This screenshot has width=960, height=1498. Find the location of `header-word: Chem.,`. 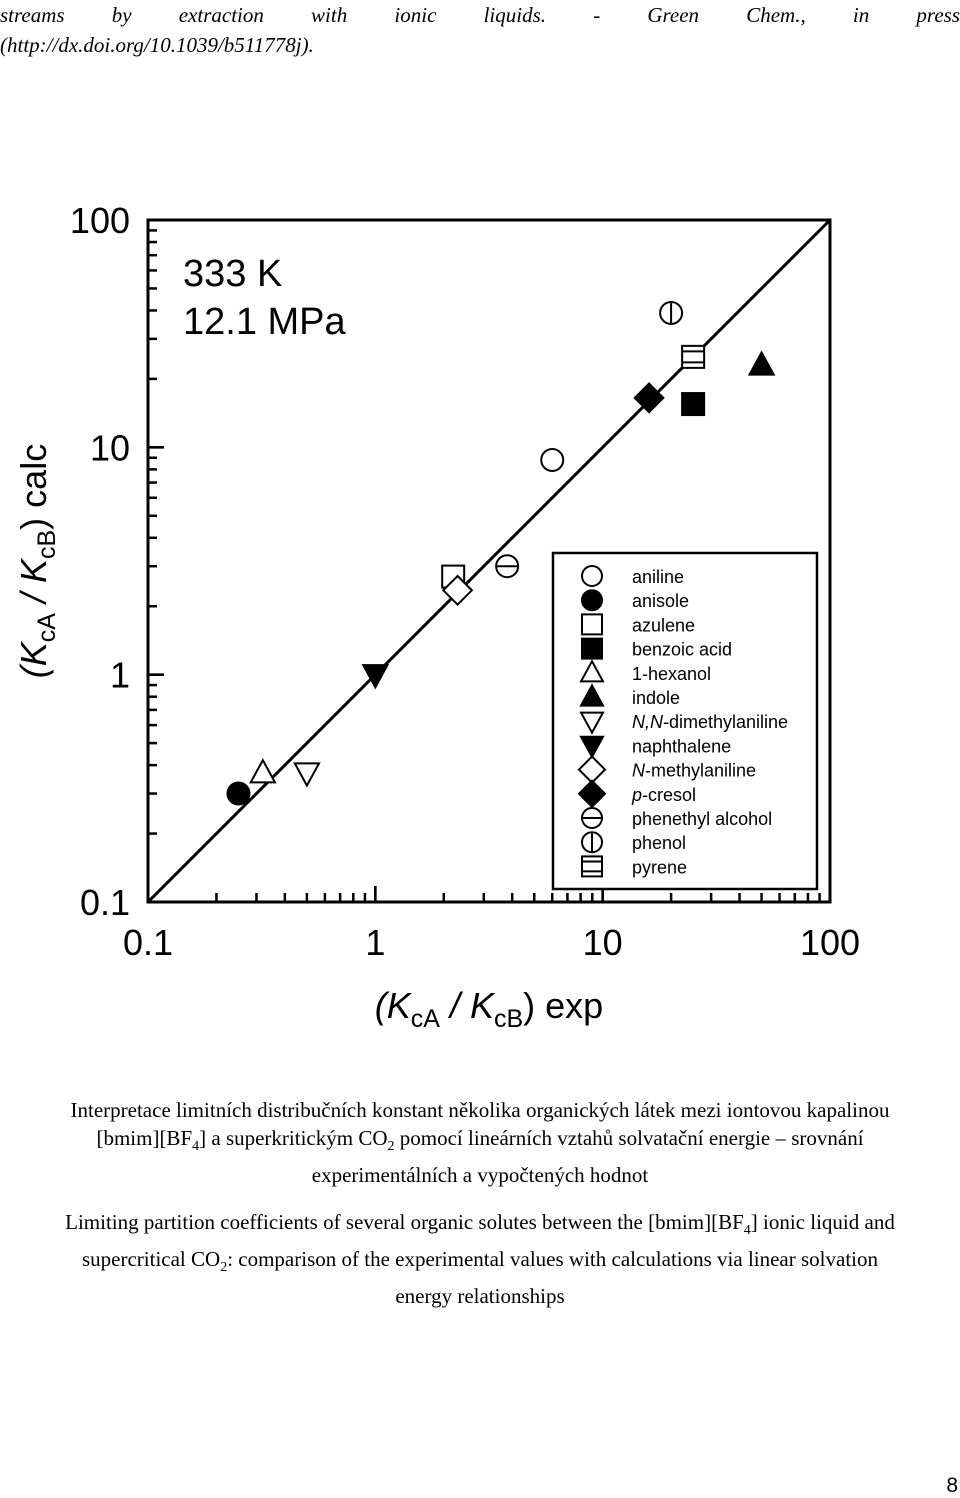

header-word: Chem., is located at coordinates (776, 15).